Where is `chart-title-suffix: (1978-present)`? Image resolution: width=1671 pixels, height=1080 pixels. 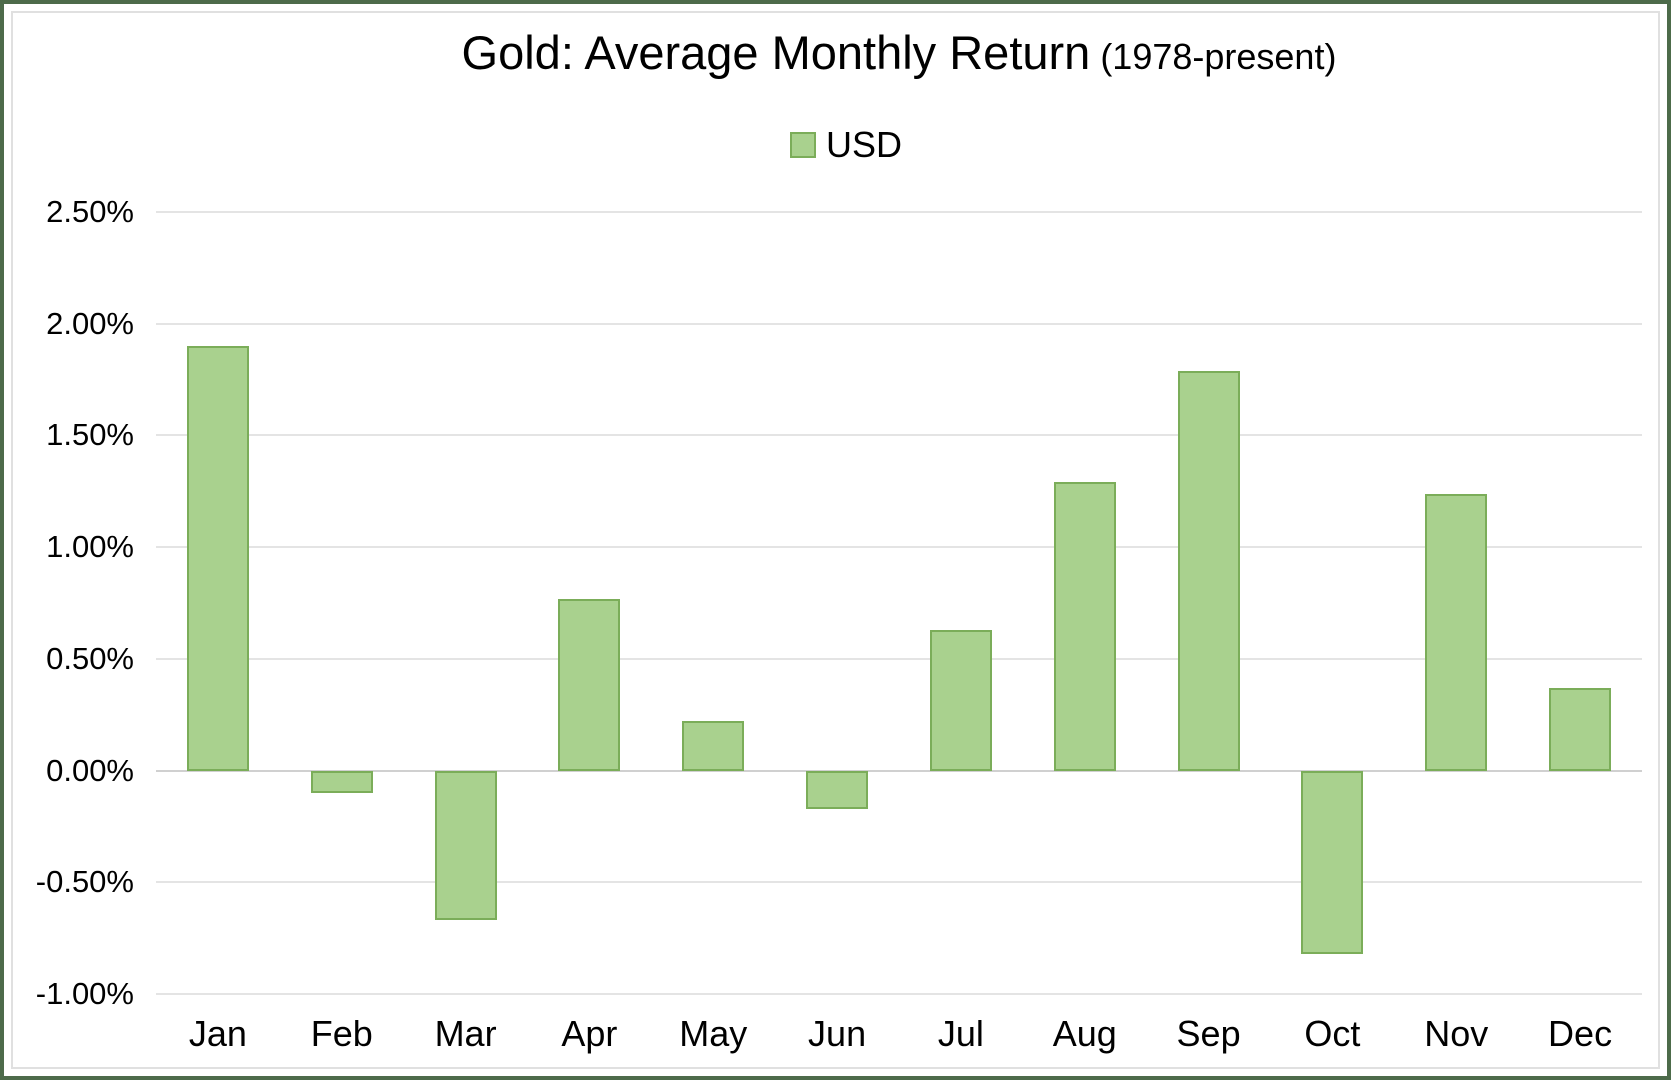
chart-title-suffix: (1978-present) is located at coordinates (1218, 56).